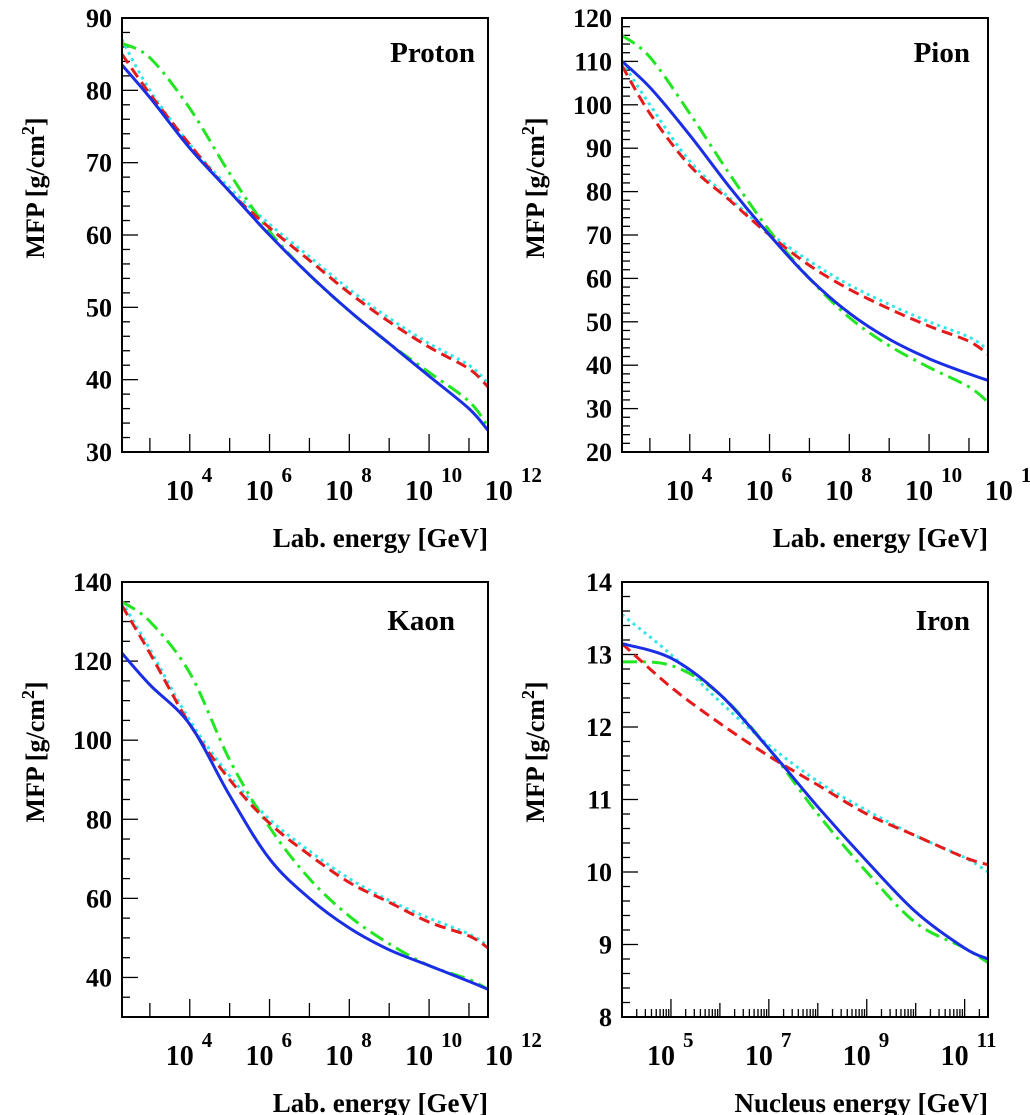 Image resolution: width=1030 pixels, height=1115 pixels. Describe the element at coordinates (92, 740) in the screenshot. I see `y-tick-label: 100` at that location.